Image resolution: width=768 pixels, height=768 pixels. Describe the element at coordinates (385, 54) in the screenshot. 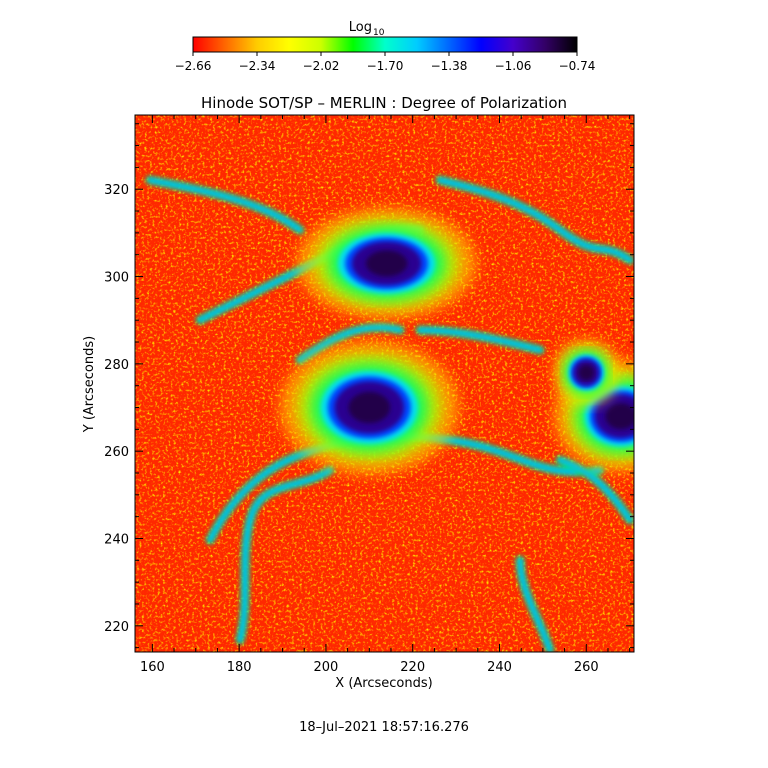

I see `colorbar-ticks: −2.66 −2.34 −2.02 −1.70 −1.38 −1.06 −0.74` at that location.